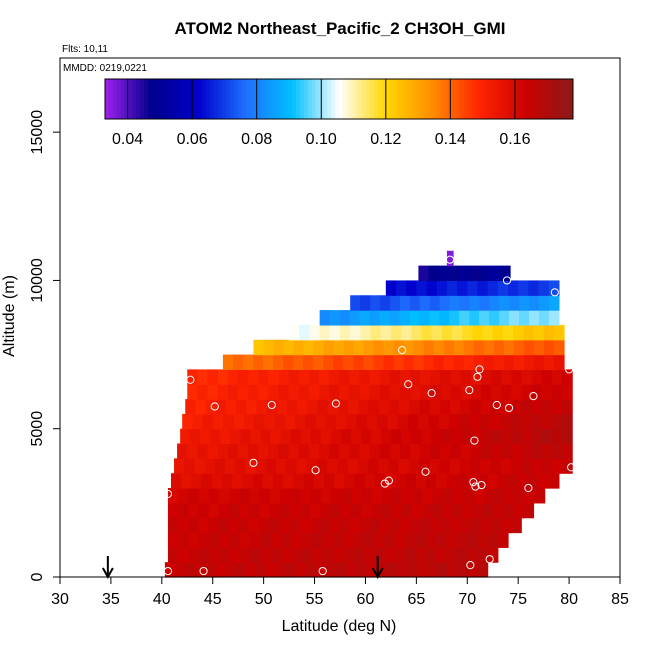  Describe the element at coordinates (340, 592) in the screenshot. I see `x-axis: 30 35 40 45 50 55 60 65 70 75 80 85` at that location.